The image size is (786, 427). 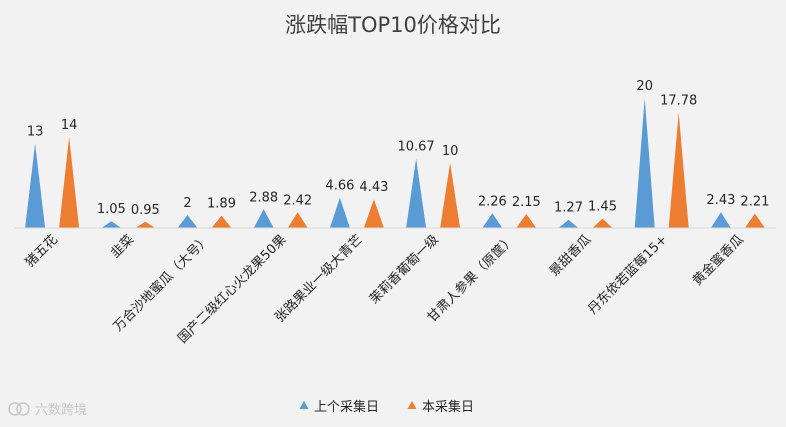 I want to click on data-label-prev-1: 1.05, so click(x=111, y=209).